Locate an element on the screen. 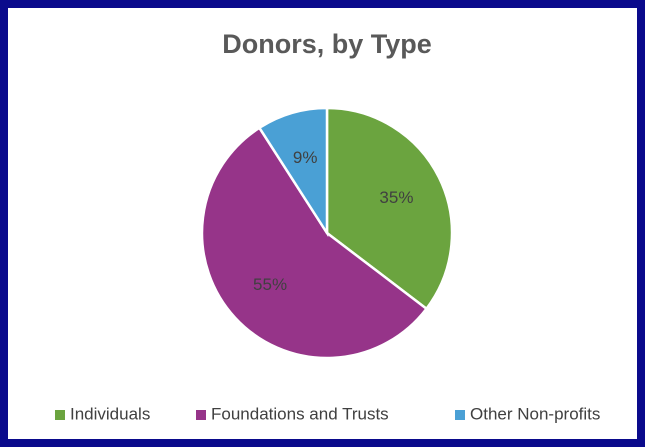  data-label: 35% is located at coordinates (396, 197).